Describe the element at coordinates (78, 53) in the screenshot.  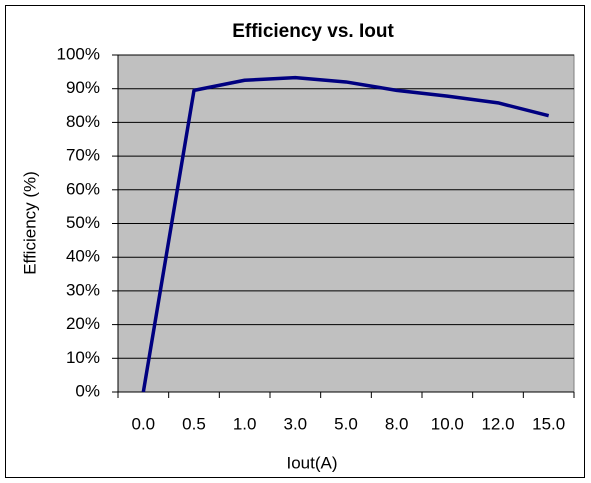
I see `y-tick-label: 100%` at that location.